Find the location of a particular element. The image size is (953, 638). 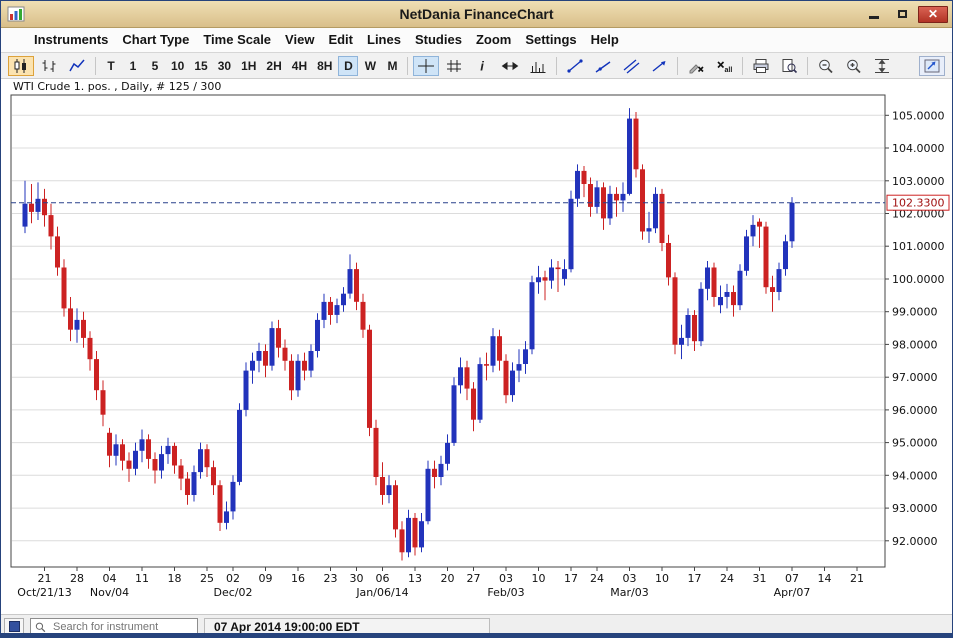

bar-chart-button is located at coordinates (49, 66).